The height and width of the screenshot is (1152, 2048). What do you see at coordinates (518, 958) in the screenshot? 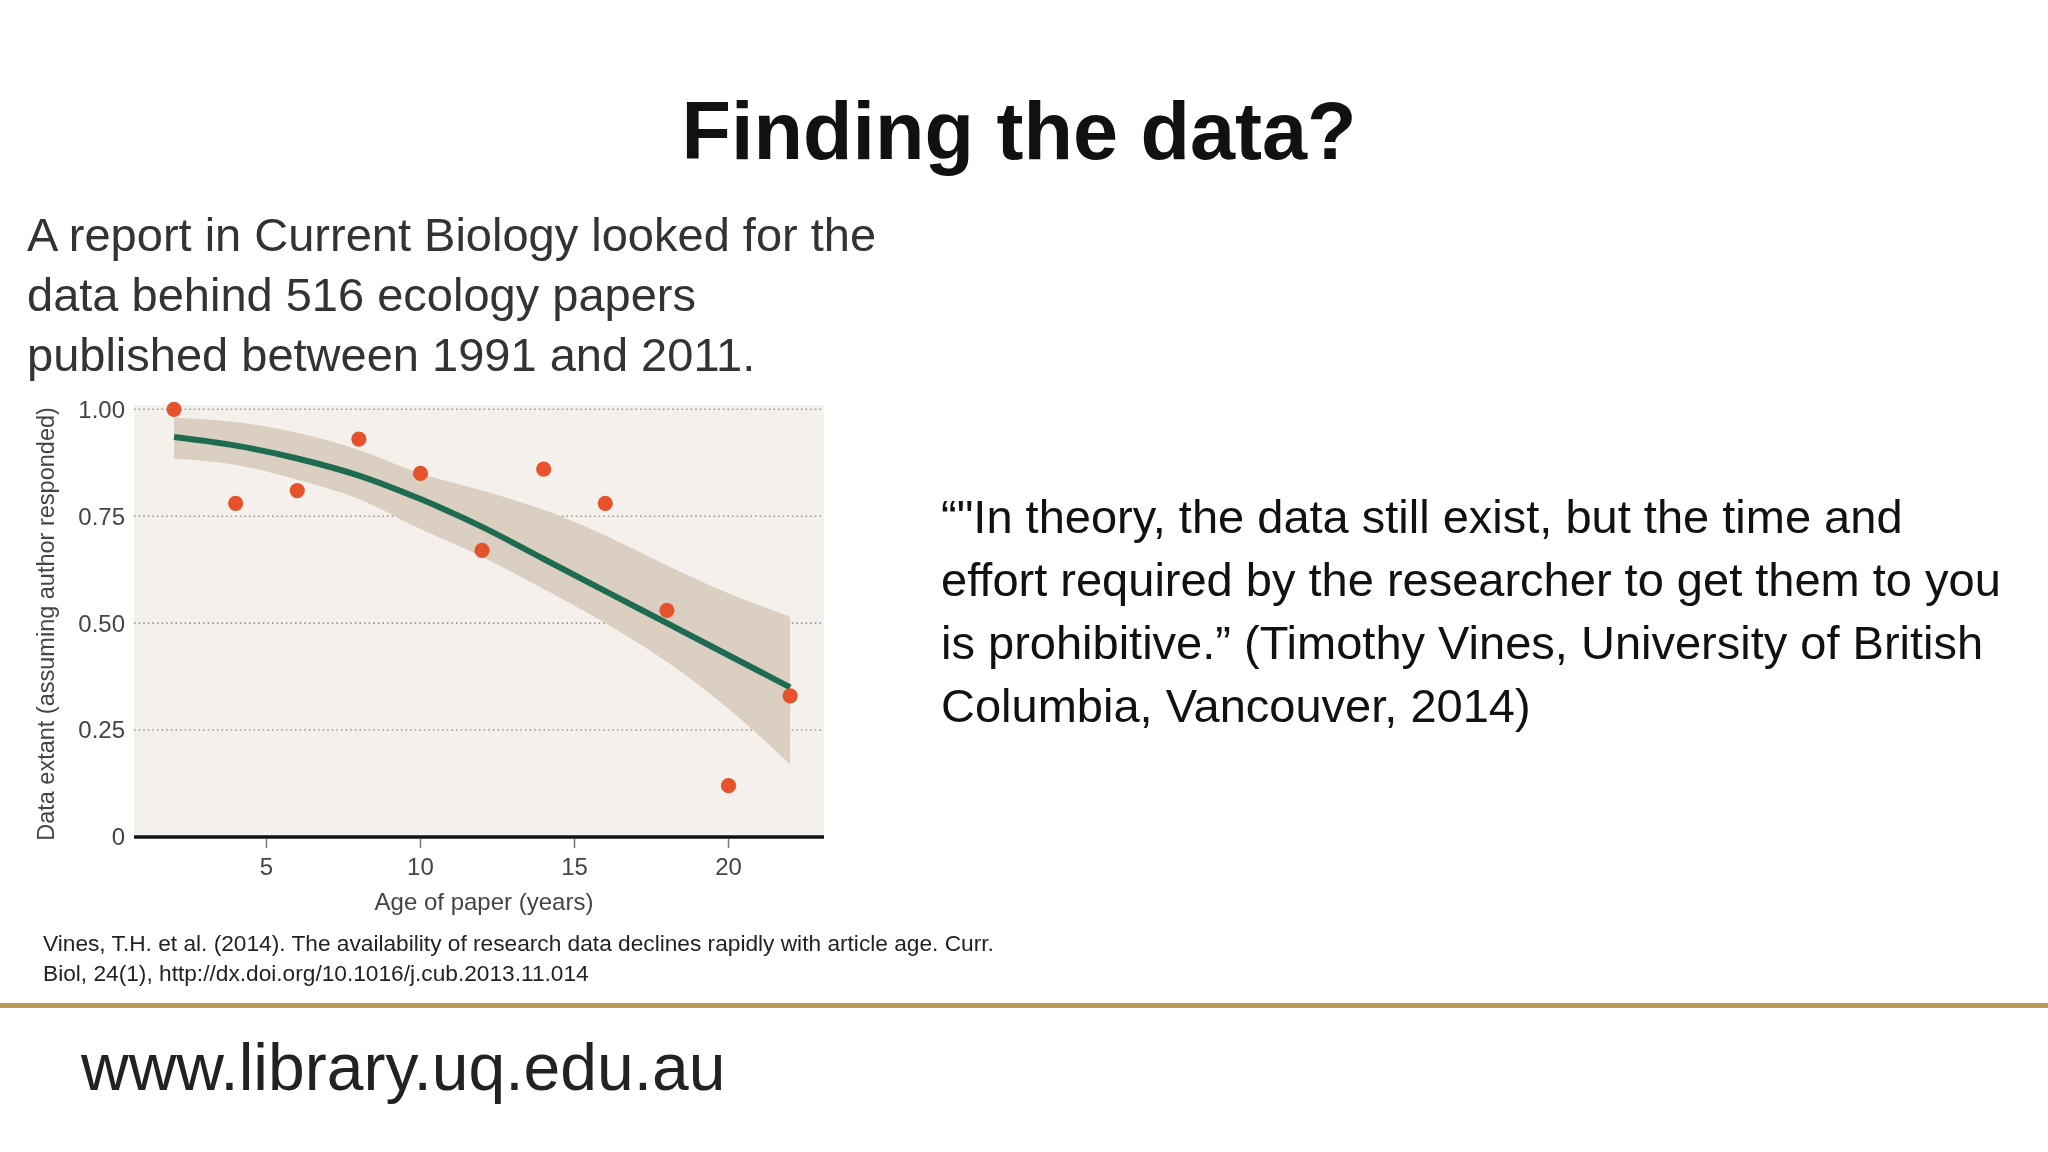
I see `text: Vines, T.H. et al. (2014). The availability of research data declines rapidly with article age. Curr. Biol, 24(1), http://dx.doi.org/10.1016/j.cub.2013.11.014` at bounding box center [518, 958].